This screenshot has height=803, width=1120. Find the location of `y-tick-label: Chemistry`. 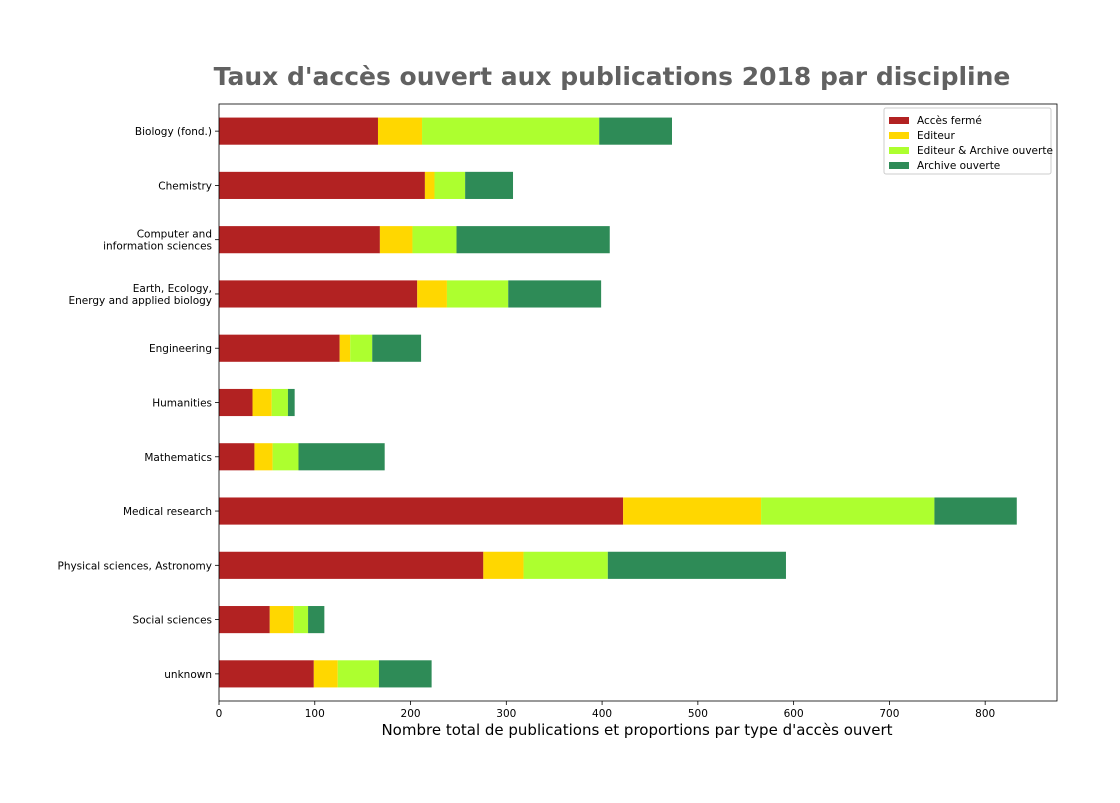

y-tick-label: Chemistry is located at coordinates (185, 186).